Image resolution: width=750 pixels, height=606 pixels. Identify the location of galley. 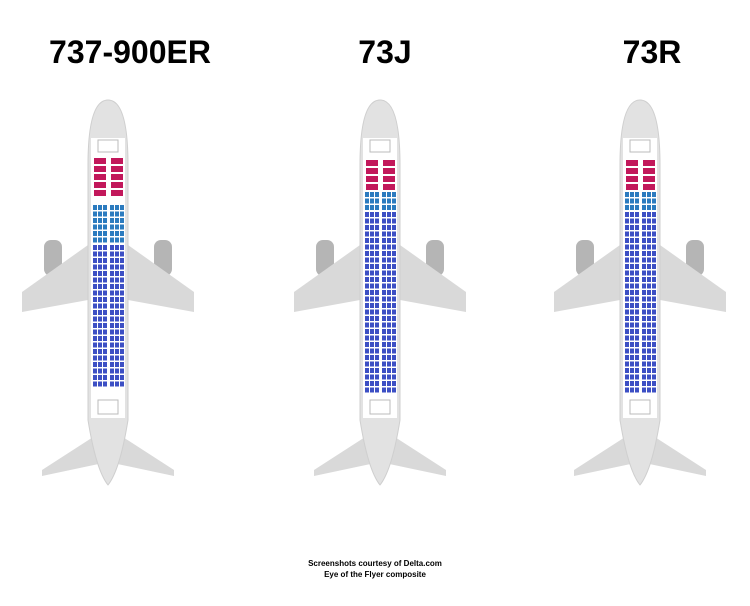
(108, 146).